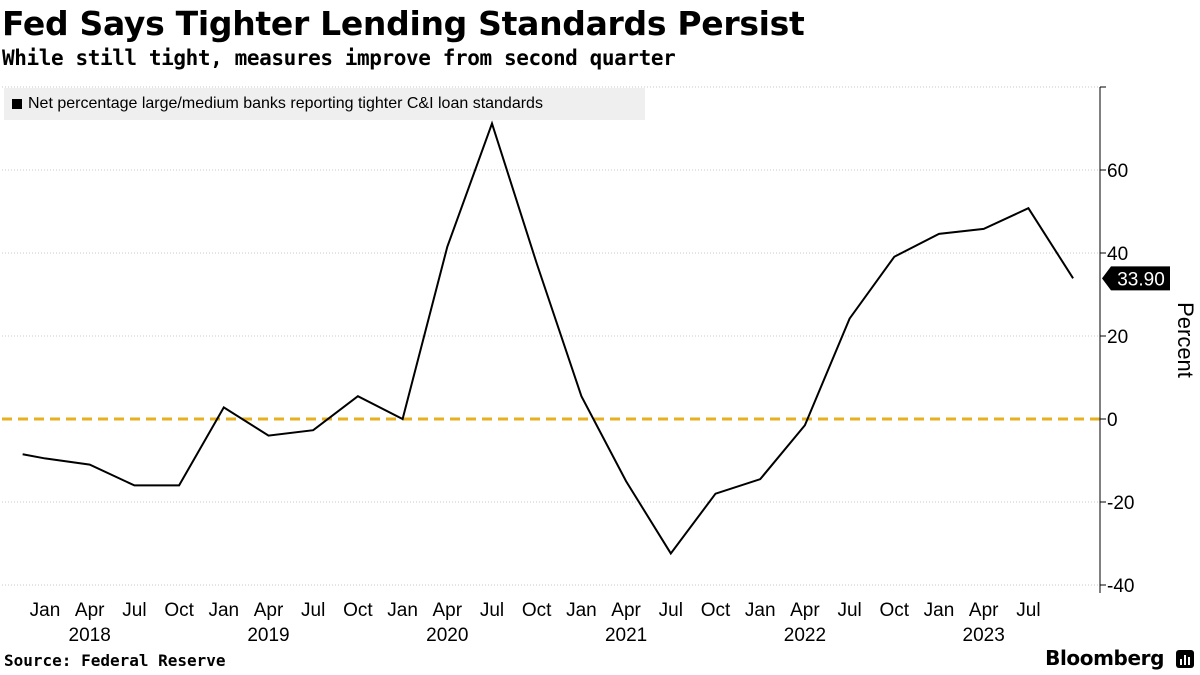  What do you see at coordinates (115, 660) in the screenshot?
I see `source-note: Source: Federal Reserve` at bounding box center [115, 660].